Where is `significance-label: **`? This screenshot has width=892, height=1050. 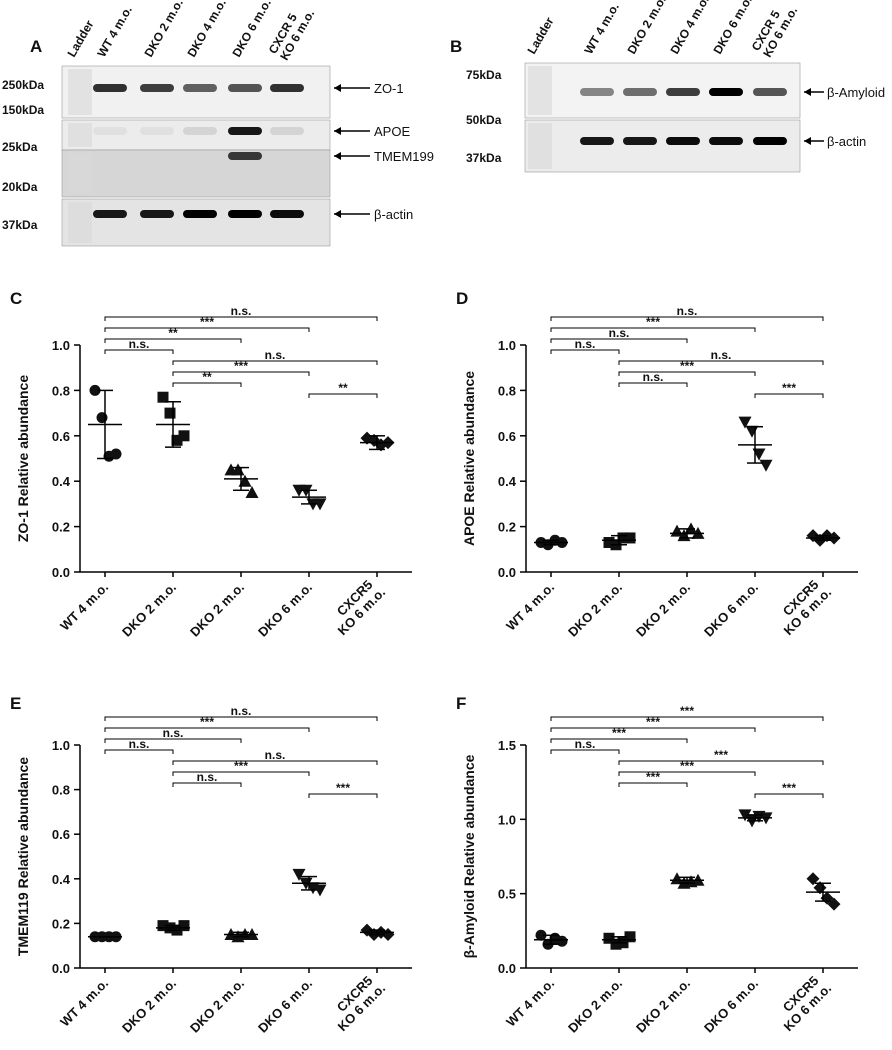
significance-label: ** is located at coordinates (343, 388).